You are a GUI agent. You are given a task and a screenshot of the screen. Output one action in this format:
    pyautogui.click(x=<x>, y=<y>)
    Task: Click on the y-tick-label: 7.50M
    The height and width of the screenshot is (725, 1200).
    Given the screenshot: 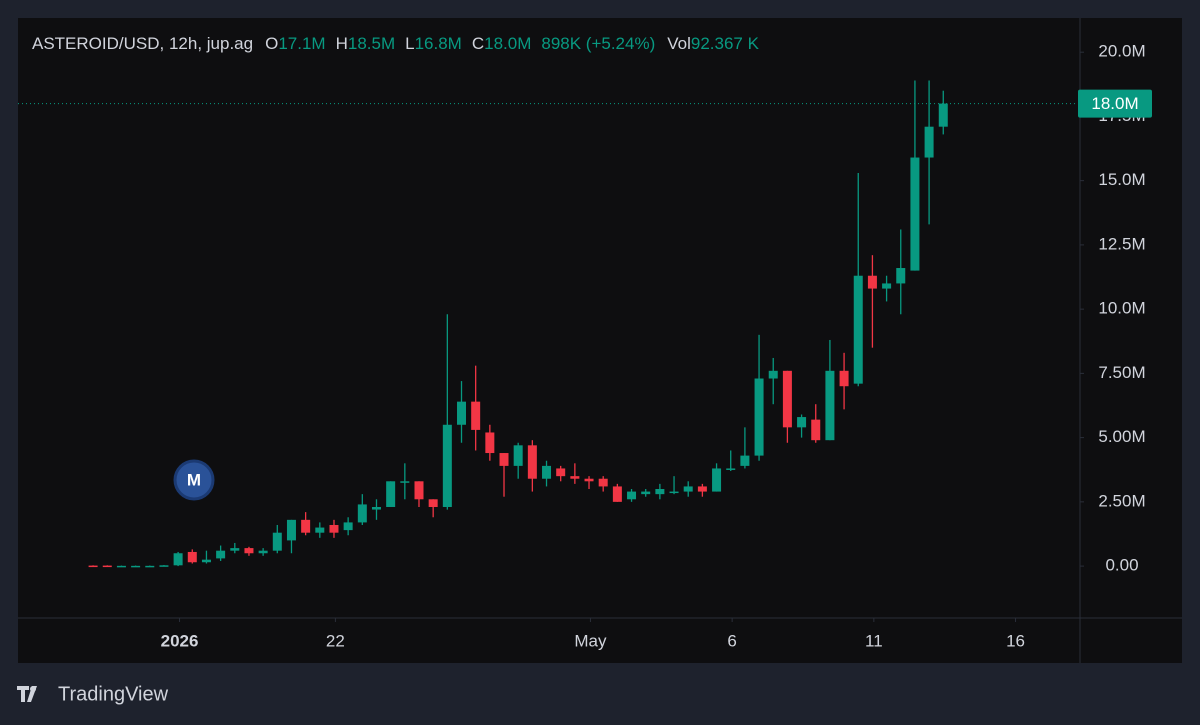 What is the action you would take?
    pyautogui.click(x=1121, y=372)
    